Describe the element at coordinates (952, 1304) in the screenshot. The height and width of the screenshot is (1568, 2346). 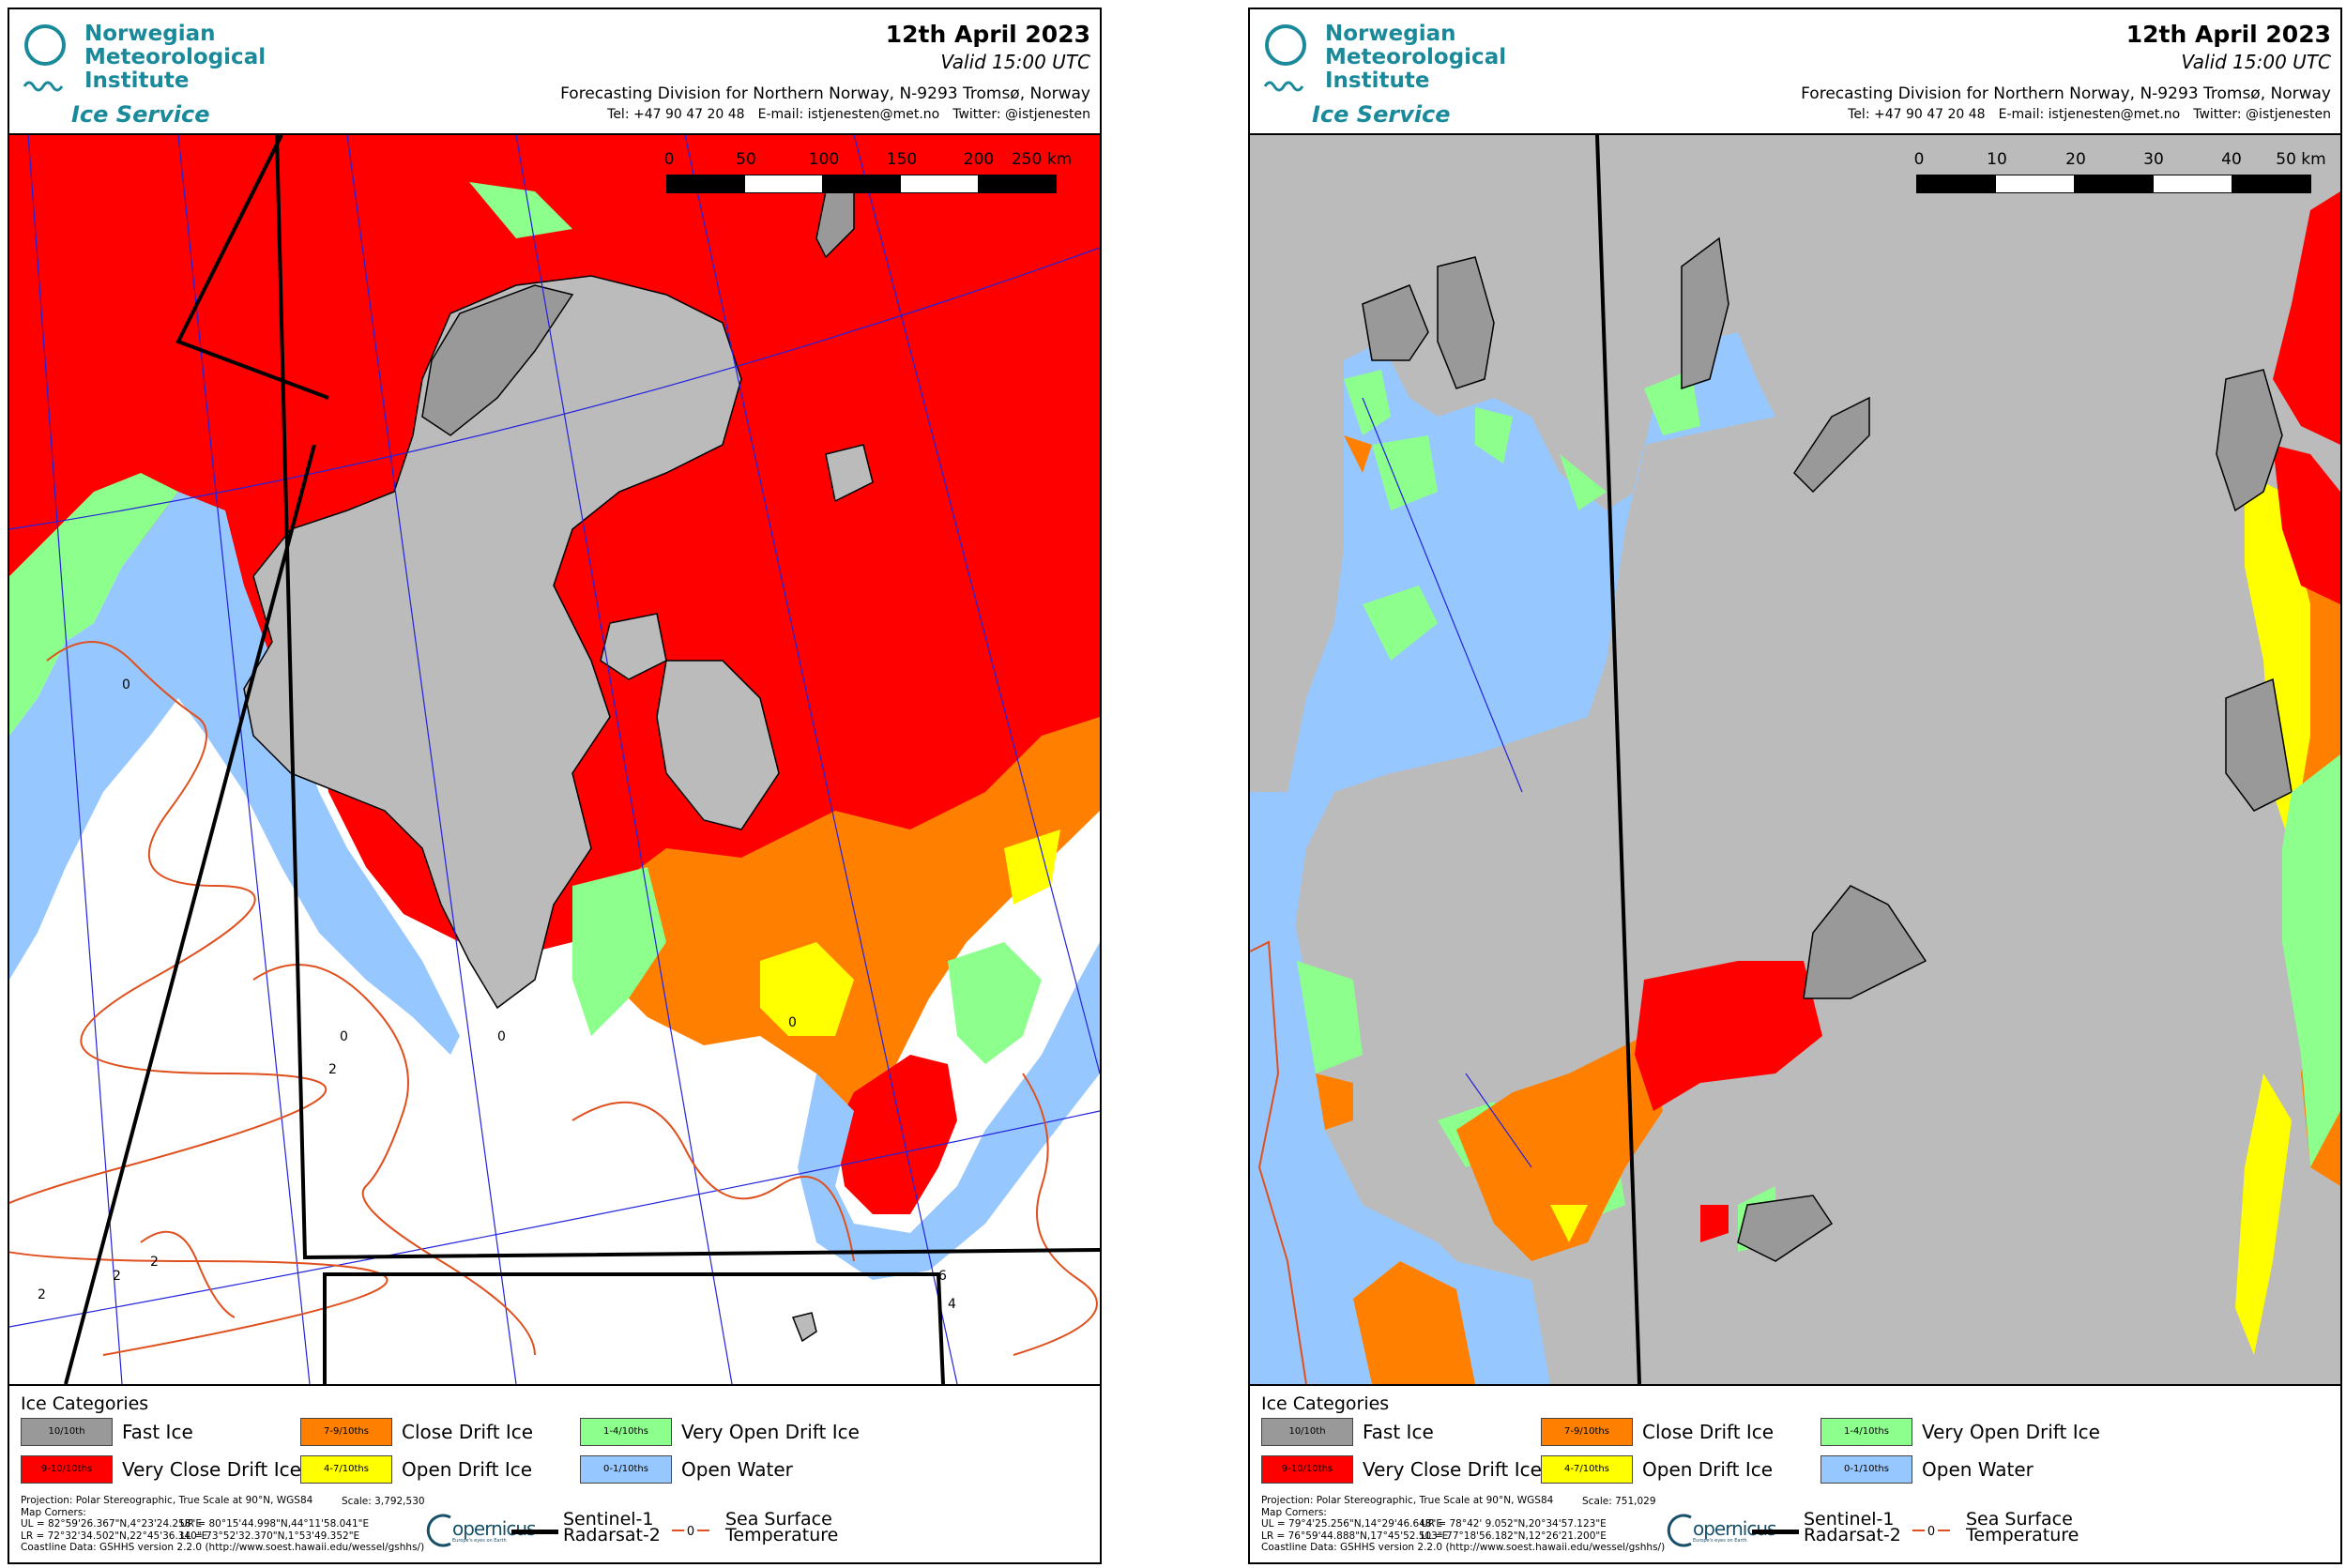
I see `sst-label: 4` at that location.